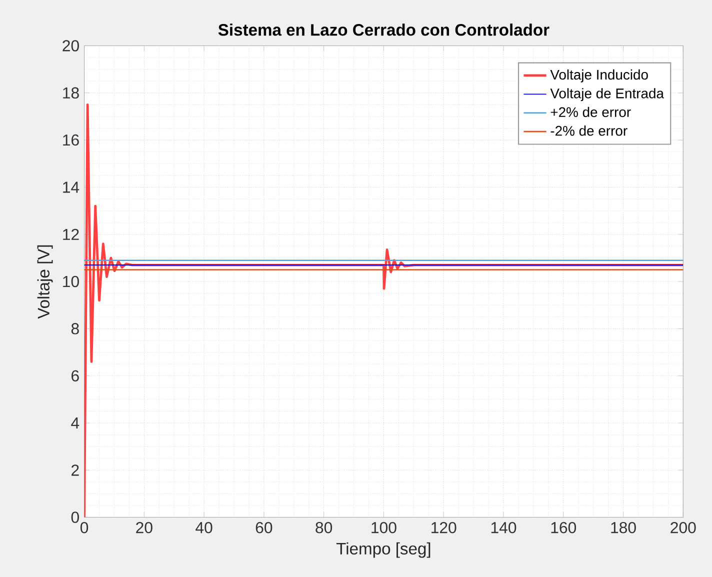 The width and height of the screenshot is (712, 577). Describe the element at coordinates (503, 528) in the screenshot. I see `x-tick-label: 140` at that location.